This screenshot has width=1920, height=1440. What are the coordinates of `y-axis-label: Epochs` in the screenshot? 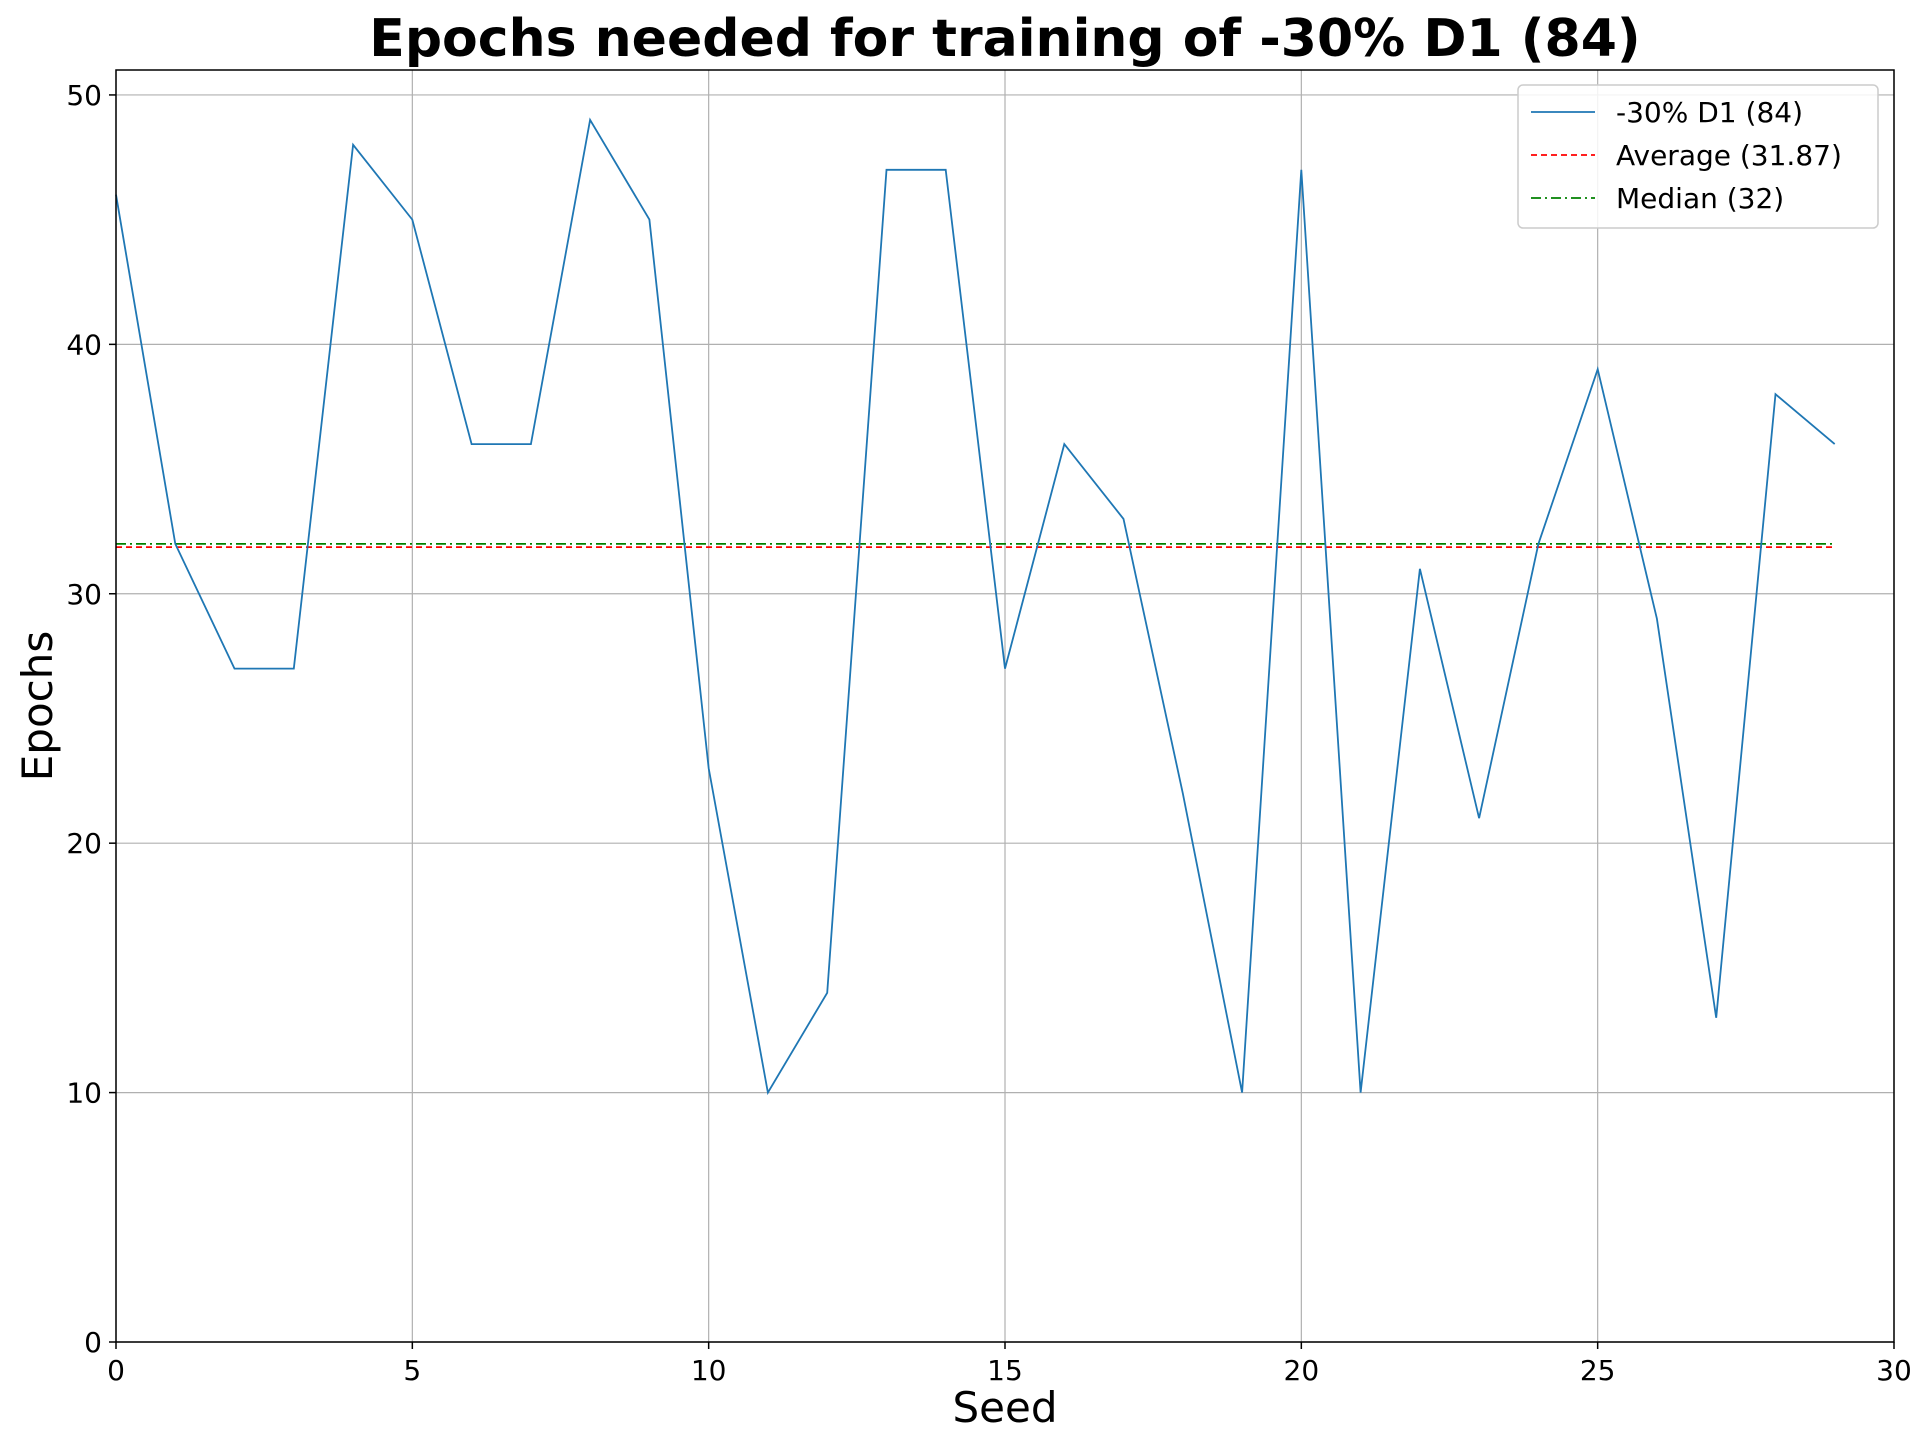 It's located at (37, 706).